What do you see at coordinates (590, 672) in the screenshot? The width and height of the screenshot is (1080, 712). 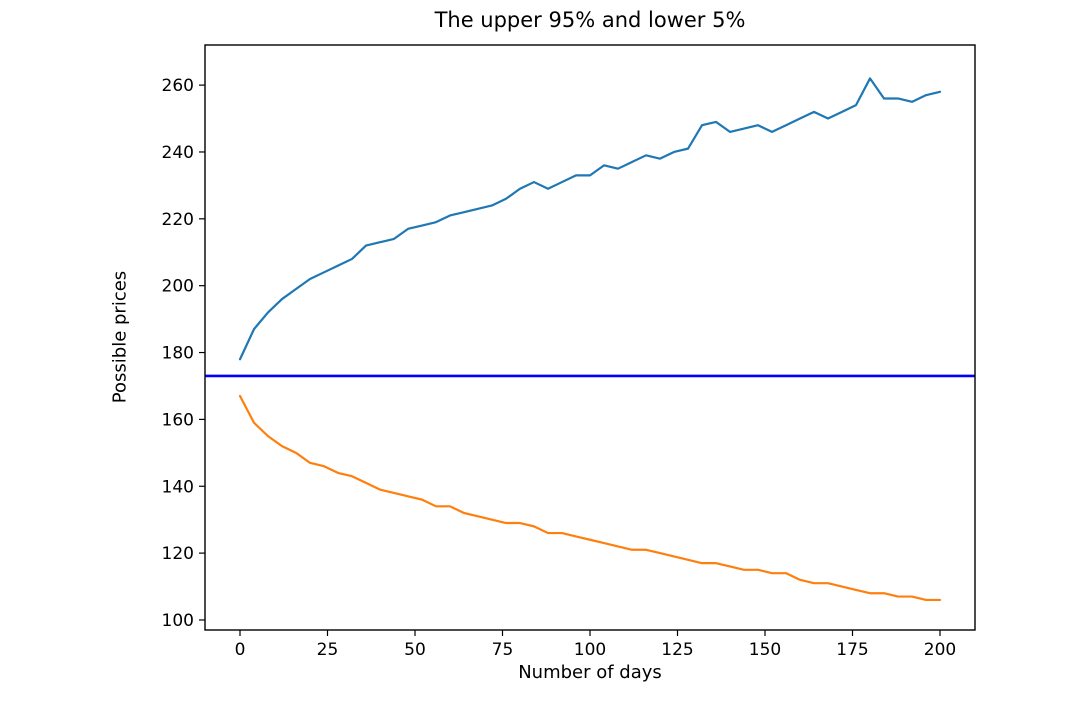 I see `x-axis-label: Number of days` at bounding box center [590, 672].